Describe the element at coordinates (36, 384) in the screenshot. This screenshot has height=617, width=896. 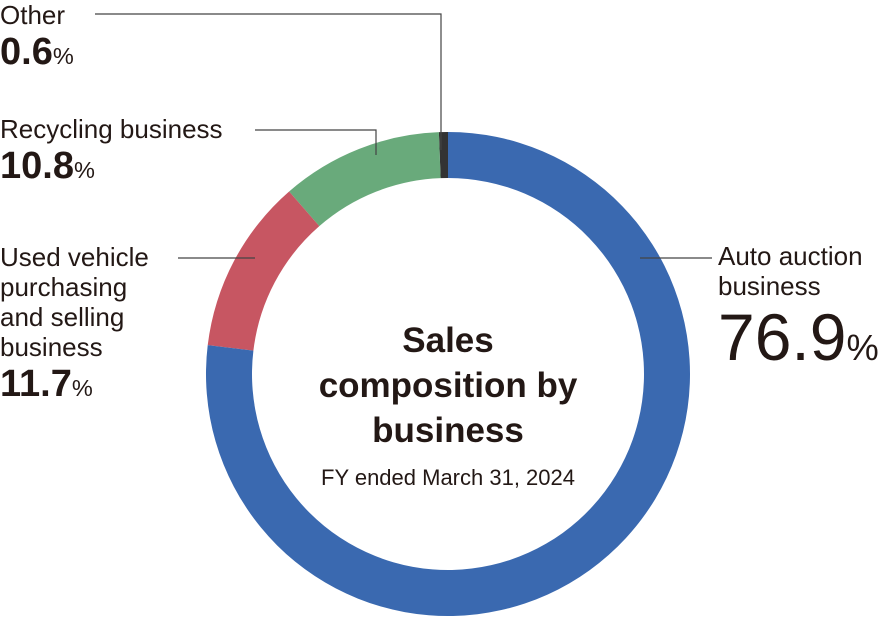
I see `value-part: 11.7` at that location.